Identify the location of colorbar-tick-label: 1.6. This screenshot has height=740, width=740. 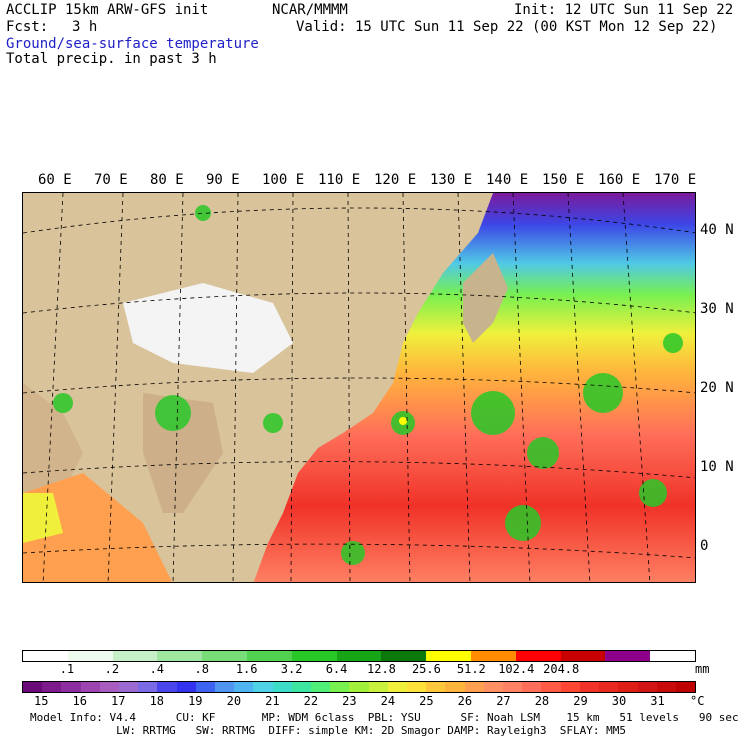
(246, 669).